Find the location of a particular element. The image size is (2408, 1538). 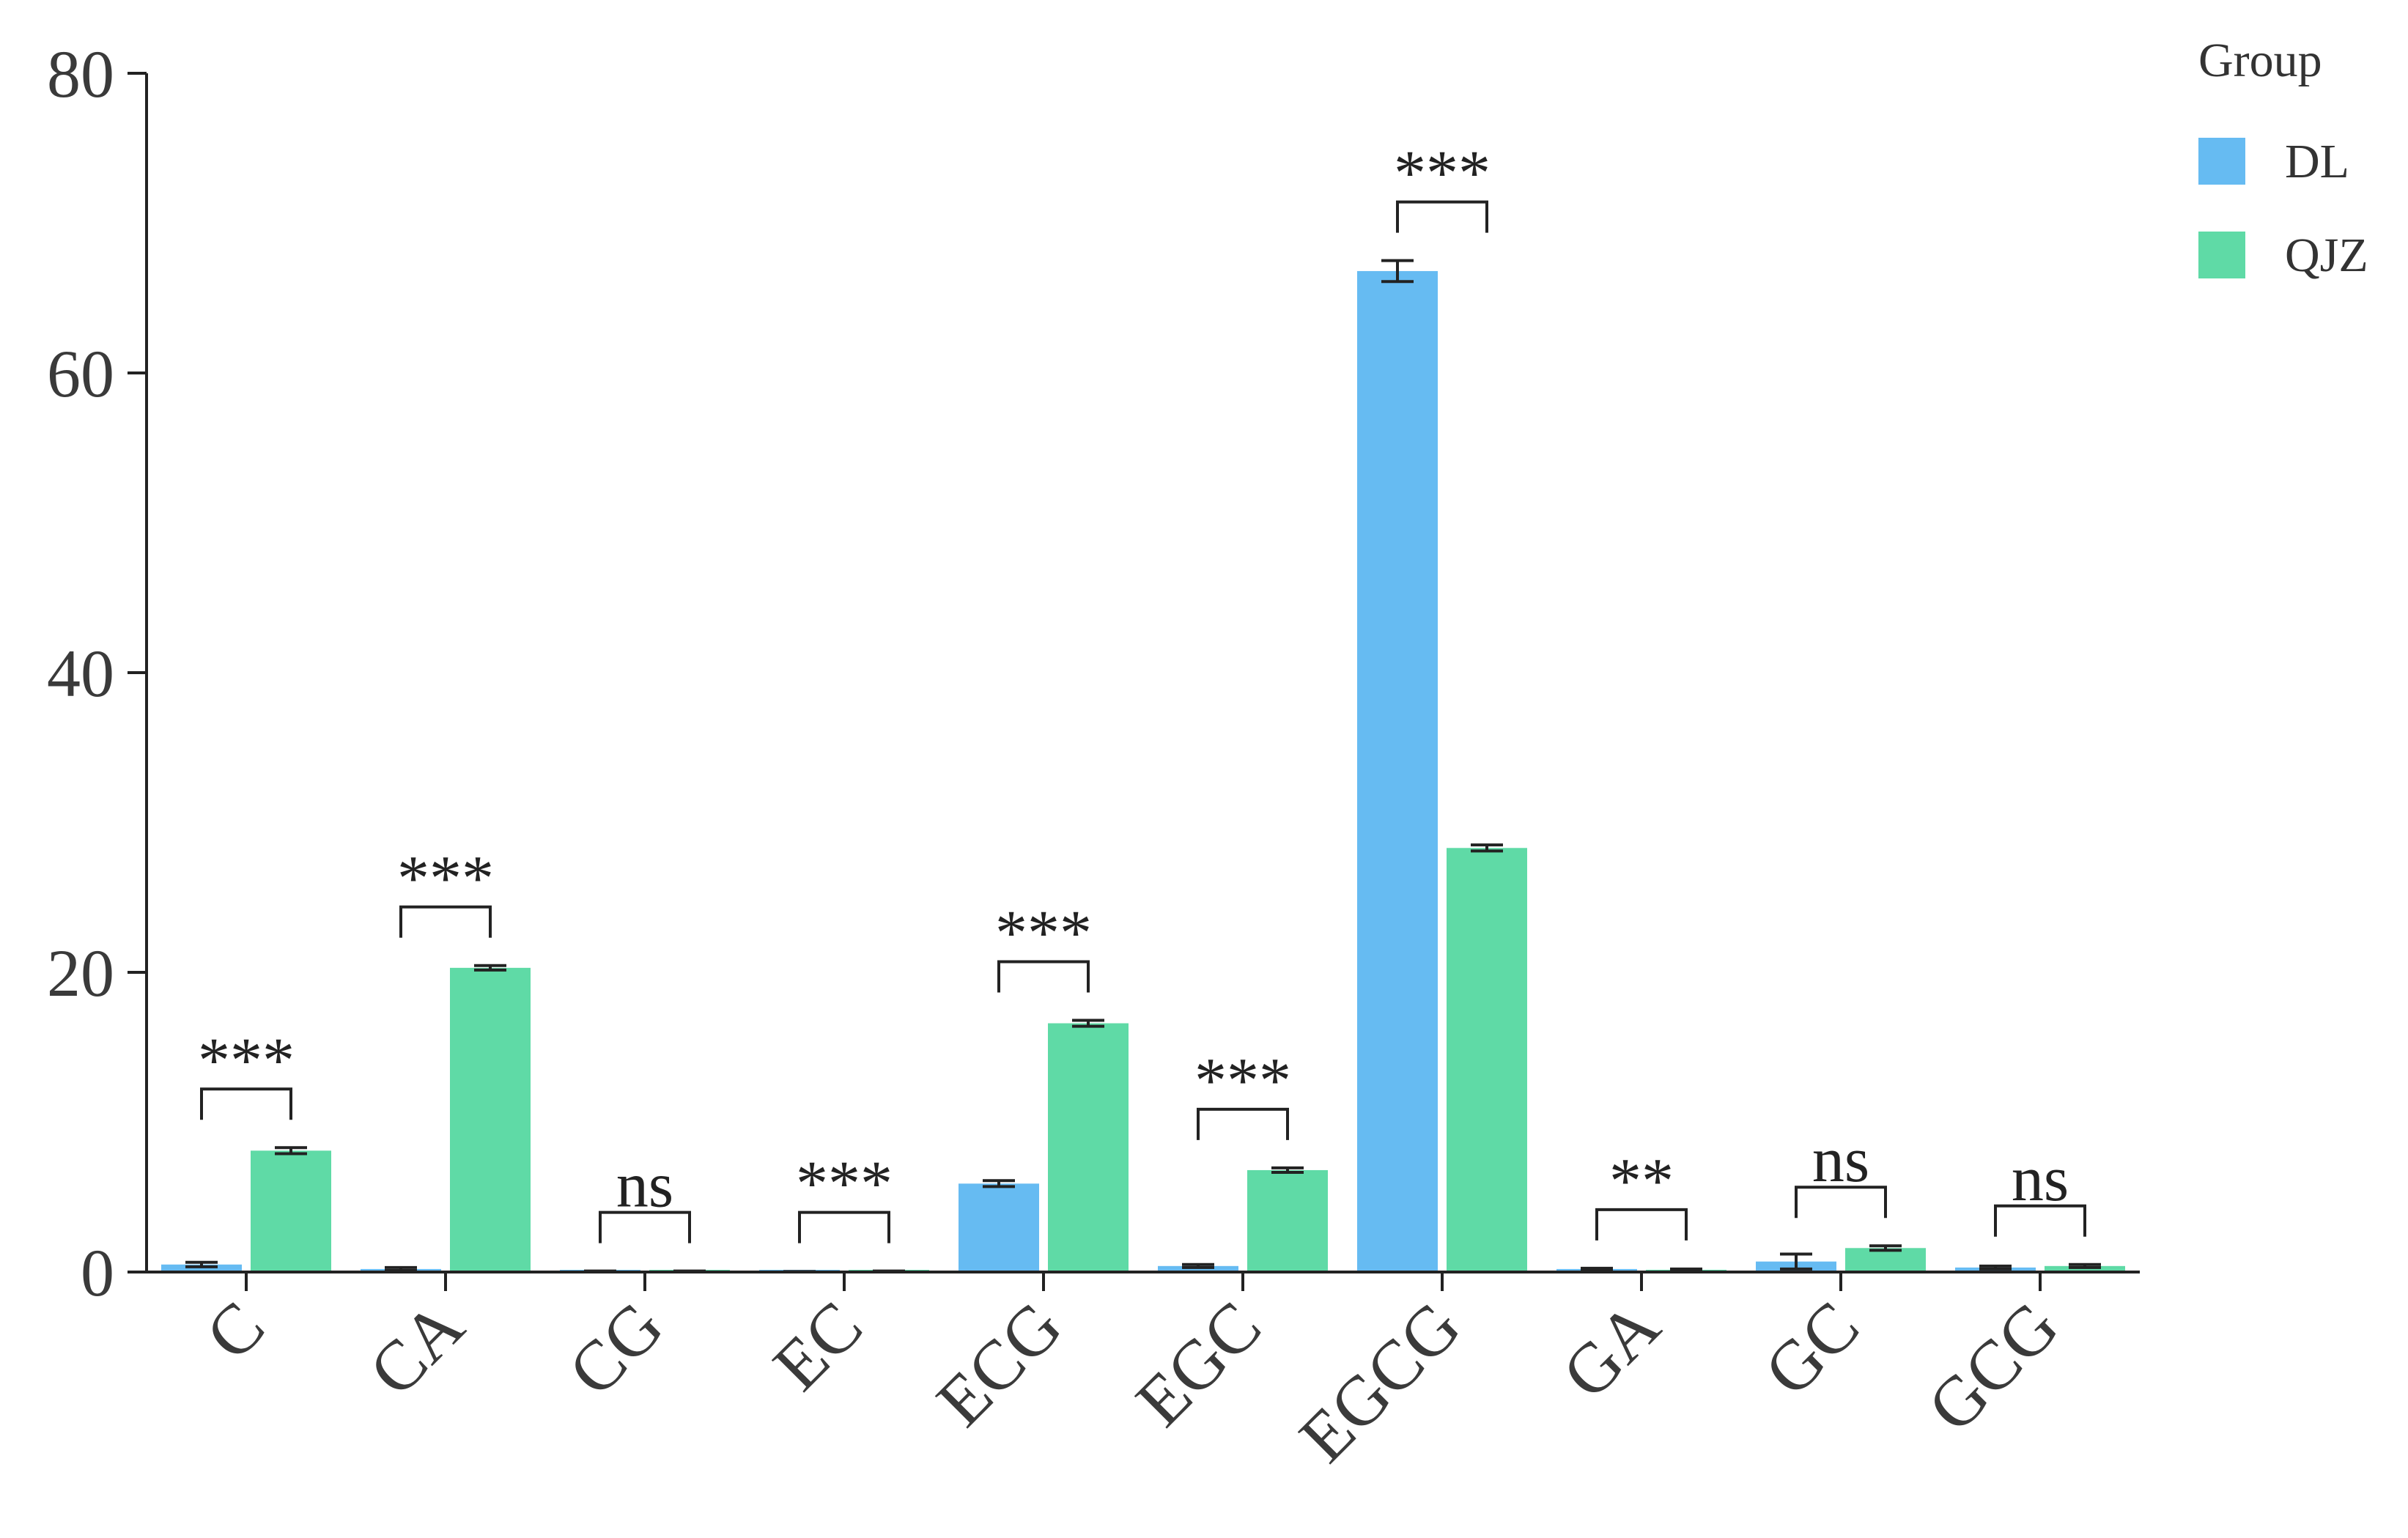

y-axis: 0 20 40 60 80 is located at coordinates (97, 673).